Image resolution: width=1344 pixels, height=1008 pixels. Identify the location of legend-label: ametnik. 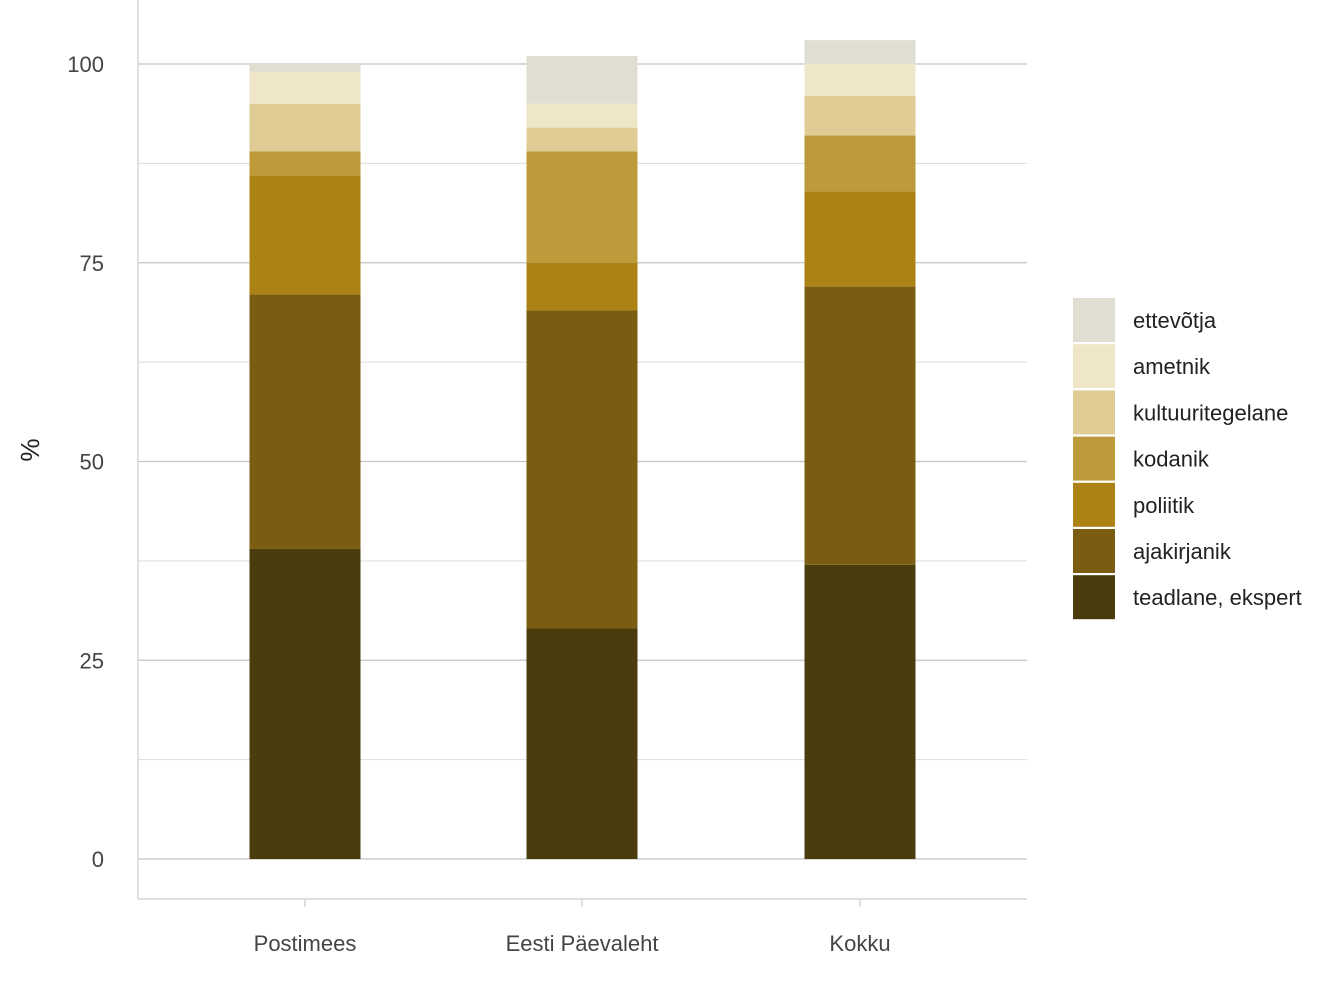
(1172, 366).